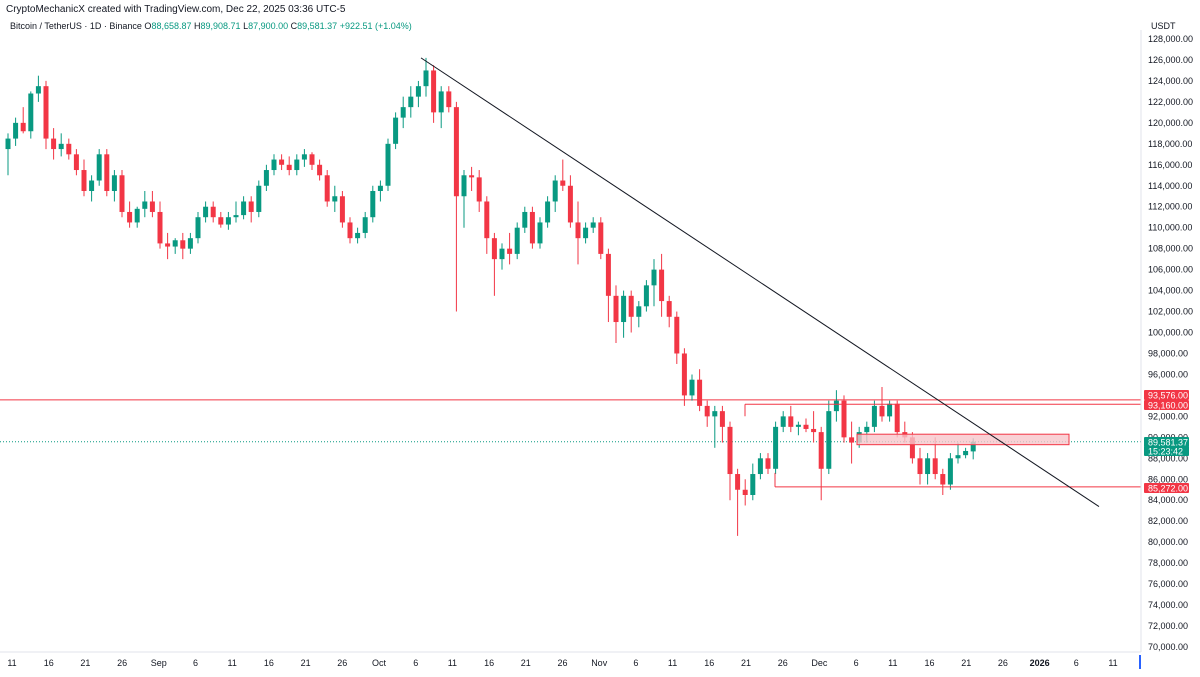  What do you see at coordinates (819, 663) in the screenshot?
I see `x-tick-label: Dec` at bounding box center [819, 663].